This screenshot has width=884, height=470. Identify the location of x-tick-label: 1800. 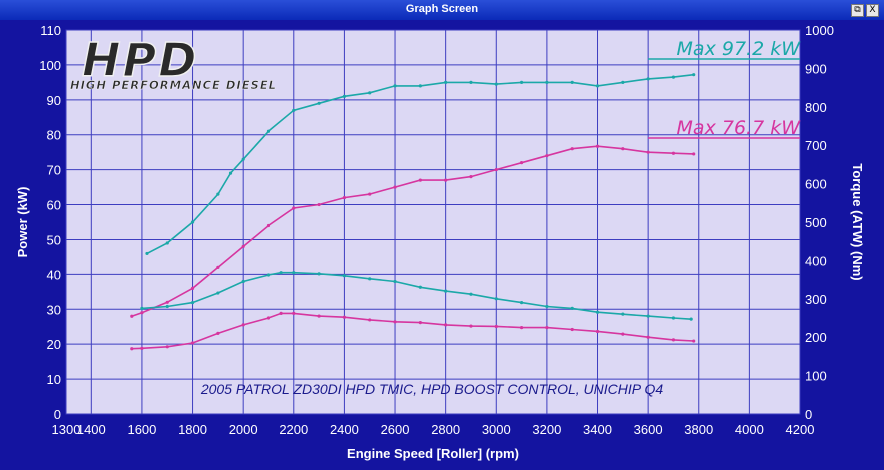
(192, 429).